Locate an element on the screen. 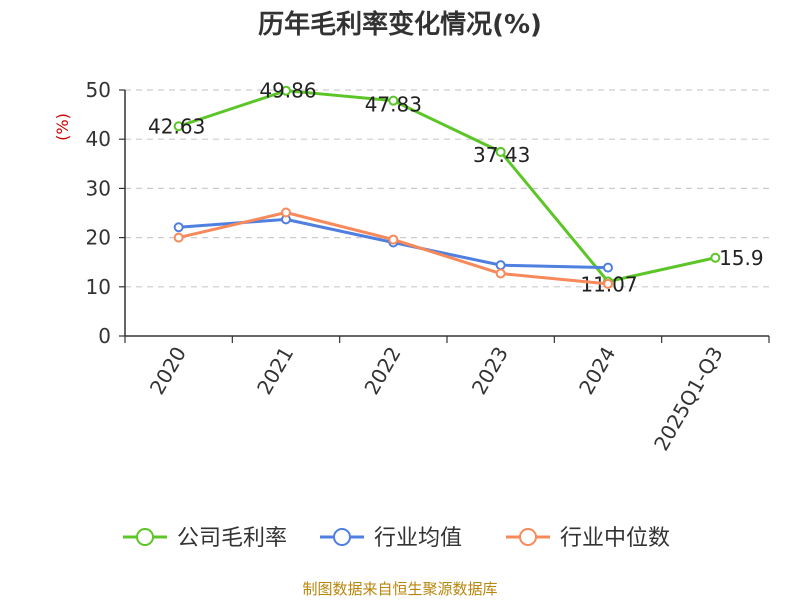 This screenshot has width=800, height=600. x-tick-label: 2024 is located at coordinates (597, 371).